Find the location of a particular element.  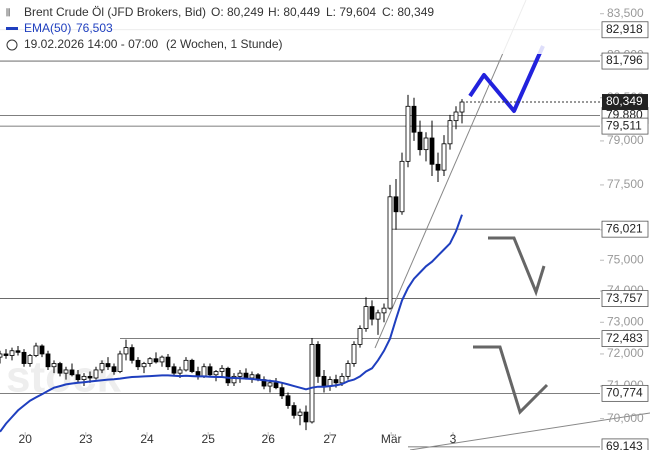

level-label: 70,774 is located at coordinates (624, 393).